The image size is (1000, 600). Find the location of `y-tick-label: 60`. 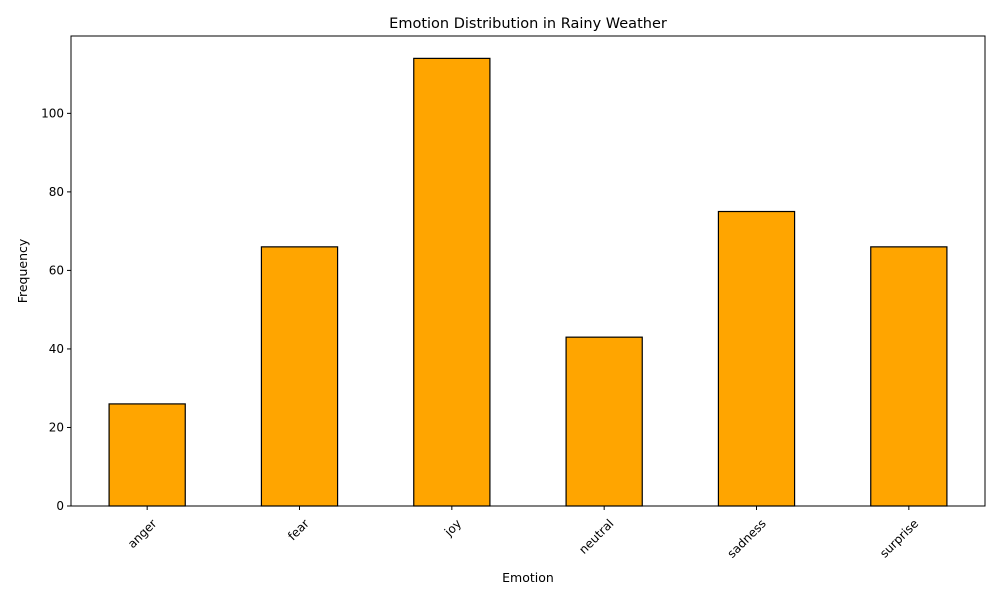

y-tick-label: 60 is located at coordinates (56, 270).